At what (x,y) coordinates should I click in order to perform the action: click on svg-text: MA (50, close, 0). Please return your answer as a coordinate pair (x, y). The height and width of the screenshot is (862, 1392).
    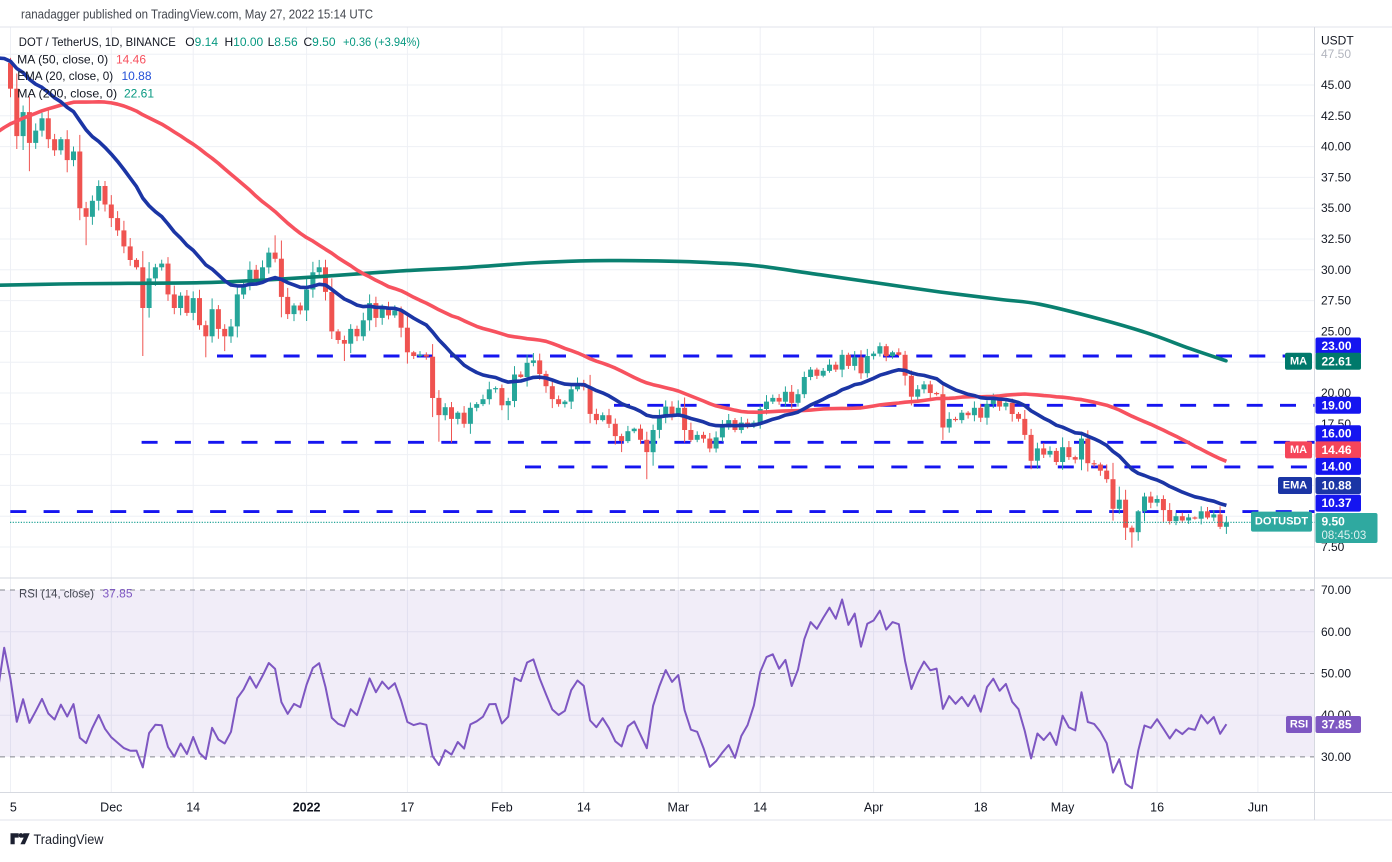
    Looking at the image, I should click on (62, 59).